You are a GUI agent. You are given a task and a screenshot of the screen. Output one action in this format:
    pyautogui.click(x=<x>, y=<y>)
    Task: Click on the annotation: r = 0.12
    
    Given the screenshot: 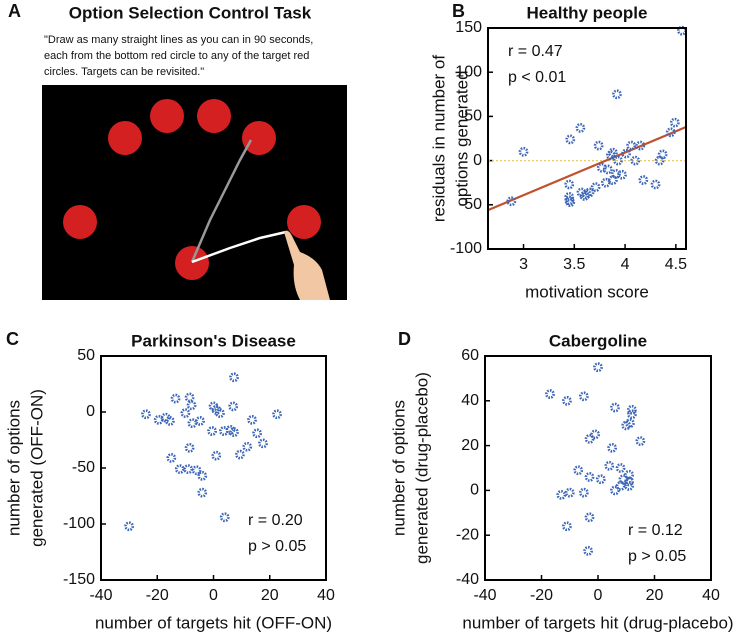 What is the action you would take?
    pyautogui.click(x=655, y=530)
    